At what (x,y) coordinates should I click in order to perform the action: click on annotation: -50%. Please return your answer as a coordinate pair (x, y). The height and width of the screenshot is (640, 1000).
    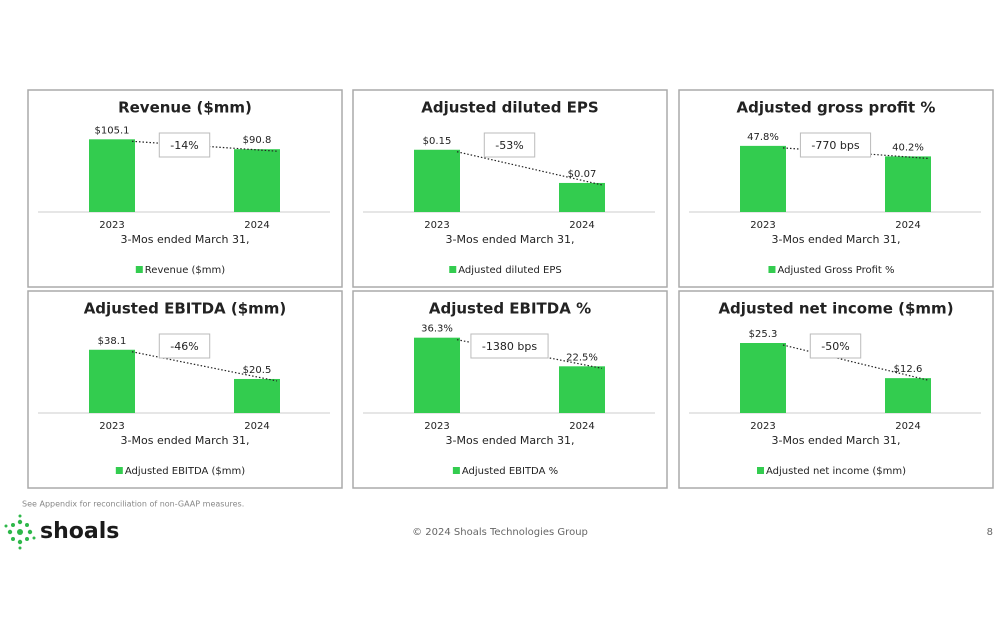
    Looking at the image, I should click on (835, 346).